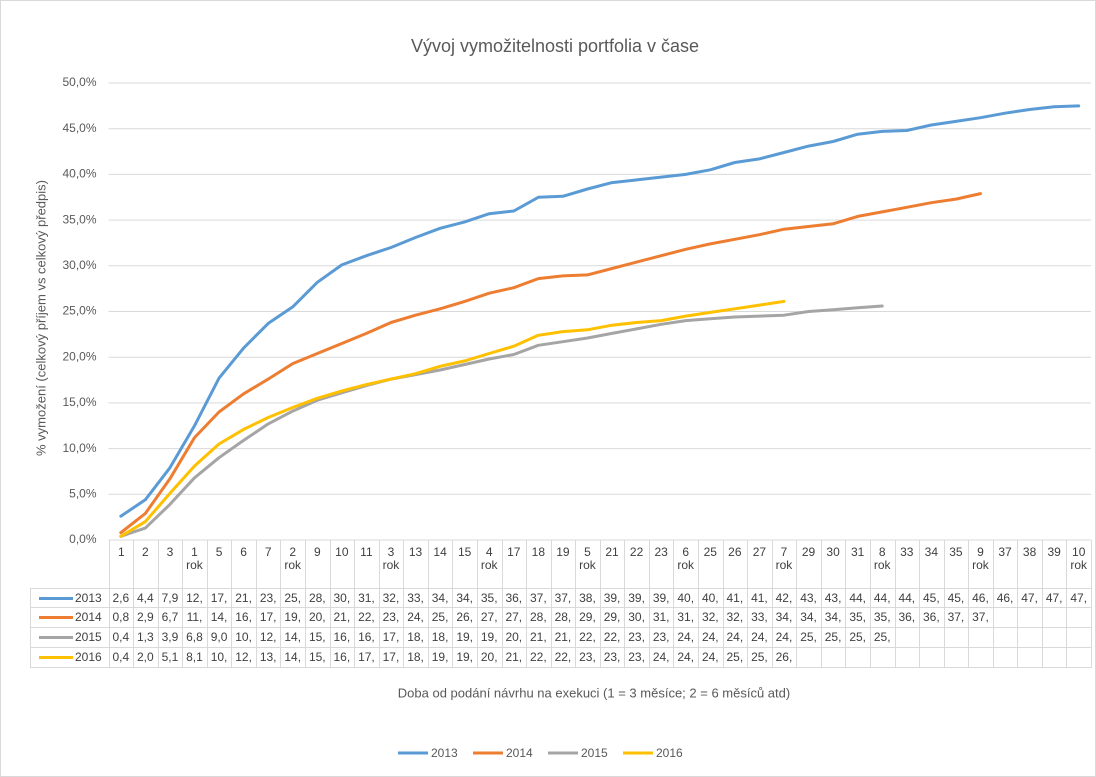 The width and height of the screenshot is (1096, 777). Describe the element at coordinates (932, 564) in the screenshot. I see `x-tick-label: 34` at that location.